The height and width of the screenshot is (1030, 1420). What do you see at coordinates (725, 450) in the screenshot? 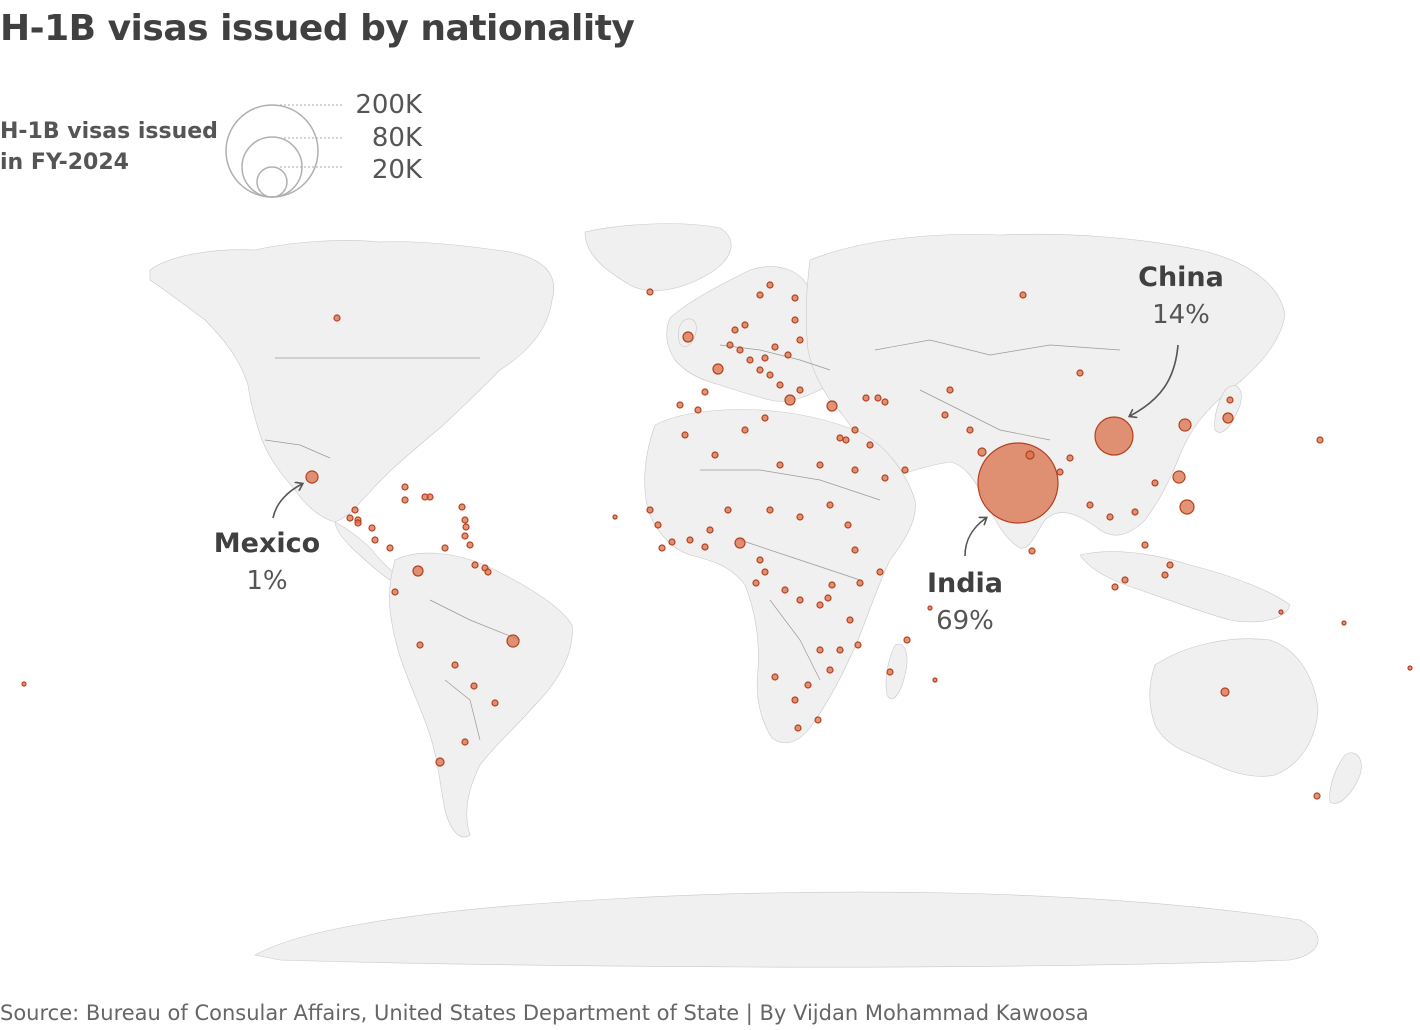
I see `annotation-arrows` at bounding box center [725, 450].